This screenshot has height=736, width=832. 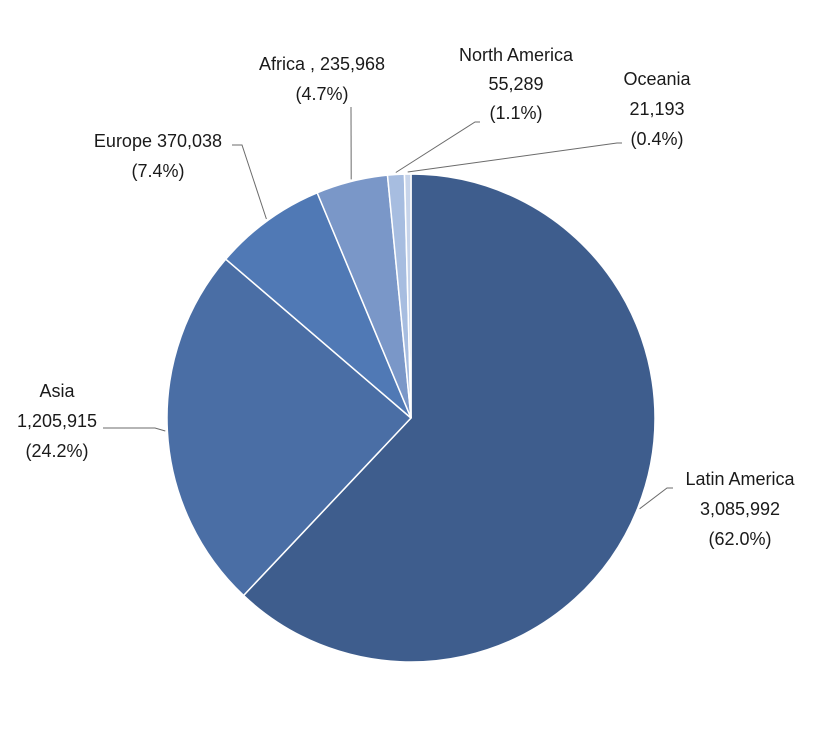 I want to click on latin-america-value: 3,085,992, so click(x=740, y=509).